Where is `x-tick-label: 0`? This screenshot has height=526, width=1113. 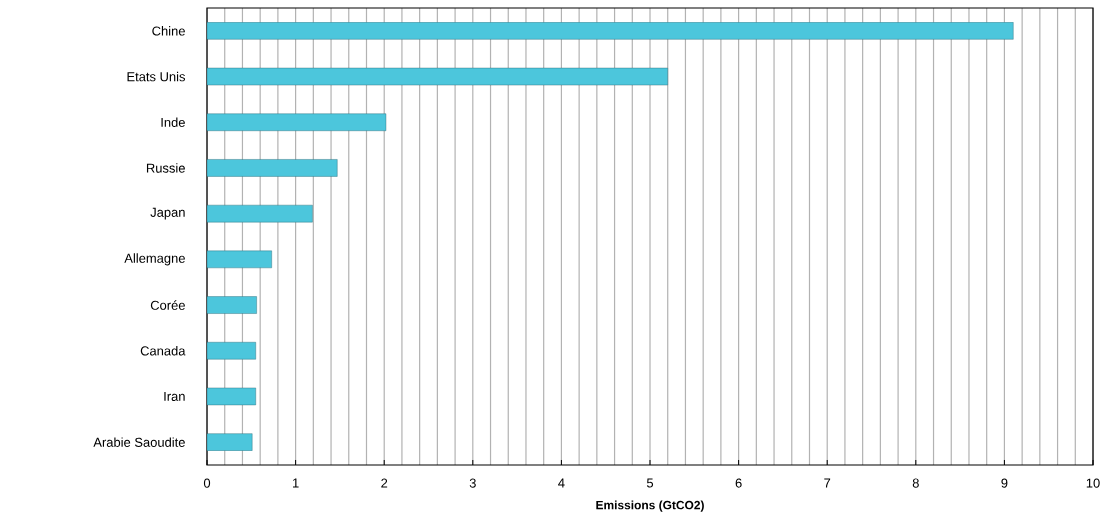 x-tick-label: 0 is located at coordinates (207, 483).